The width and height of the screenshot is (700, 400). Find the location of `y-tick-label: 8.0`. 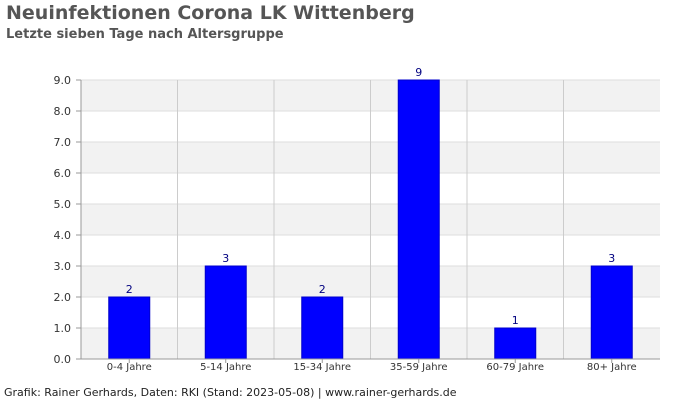

y-tick-label: 8.0 is located at coordinates (63, 111).